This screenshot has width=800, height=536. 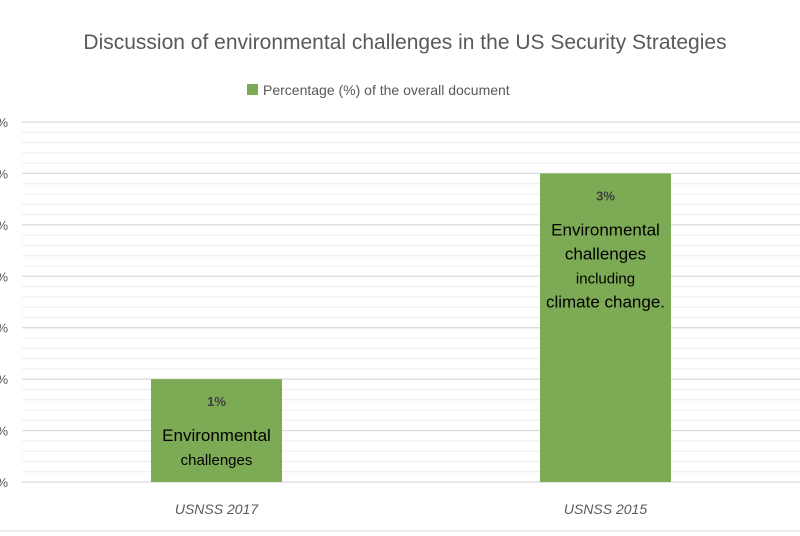 What do you see at coordinates (216, 401) in the screenshot?
I see `data-label: 1%` at bounding box center [216, 401].